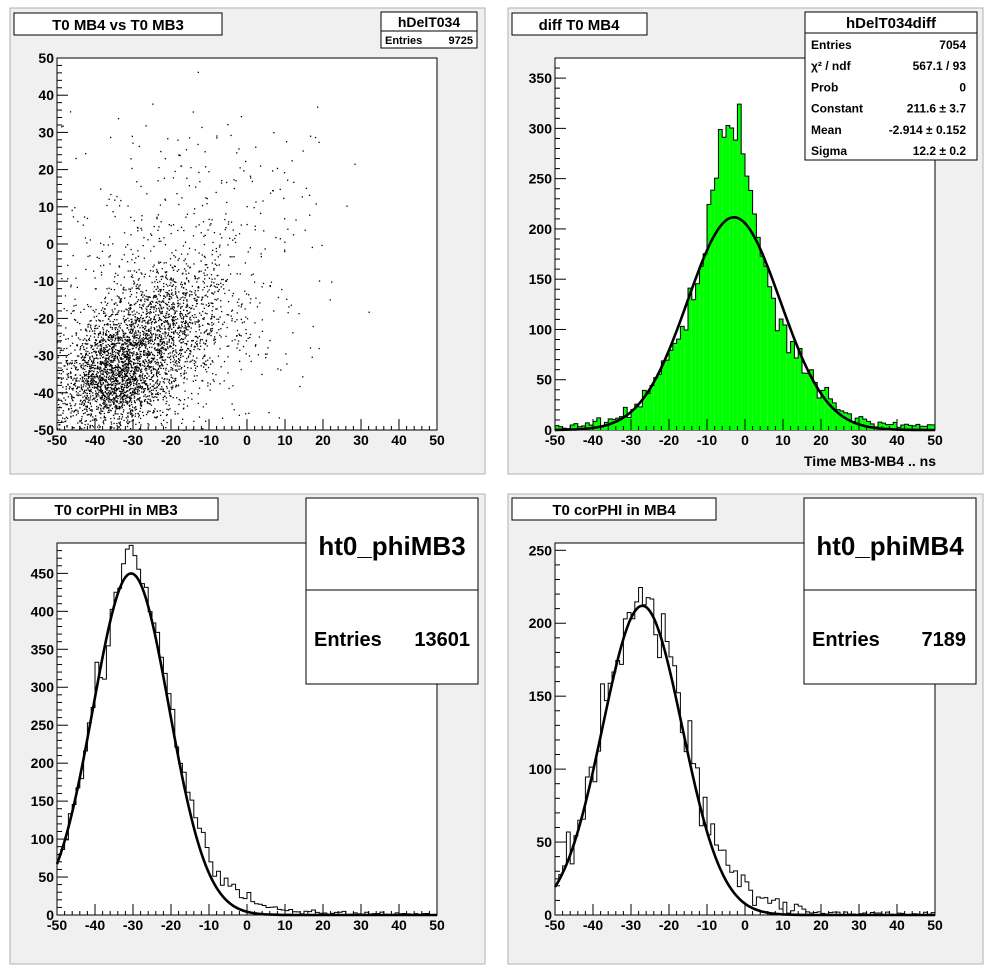 The width and height of the screenshot is (995, 971). I want to click on y-tick-label: 0, so click(50, 244).